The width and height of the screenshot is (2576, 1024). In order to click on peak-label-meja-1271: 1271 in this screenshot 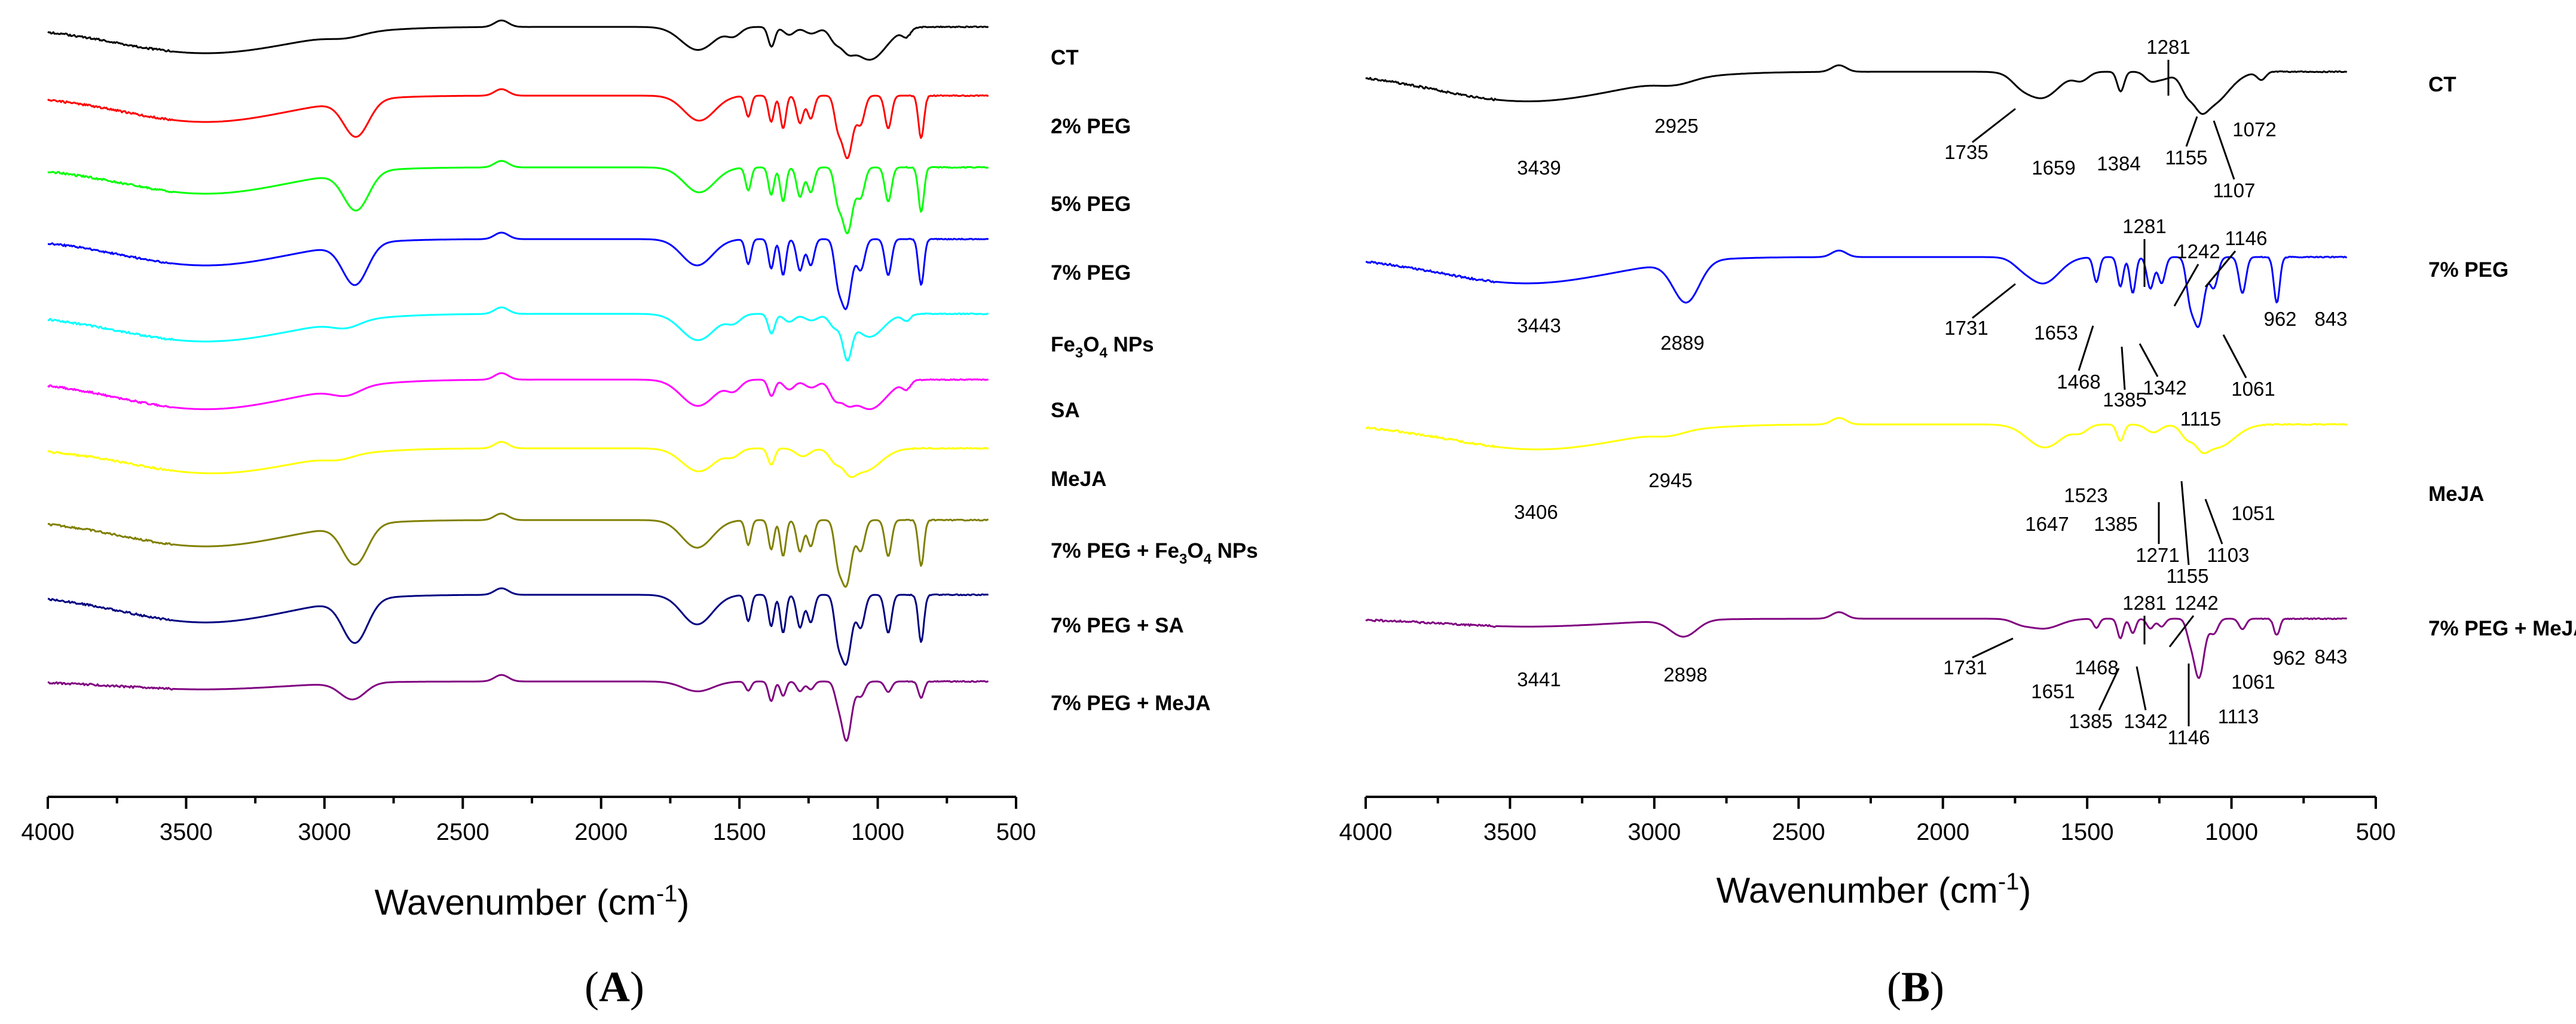, I will do `click(2157, 555)`.